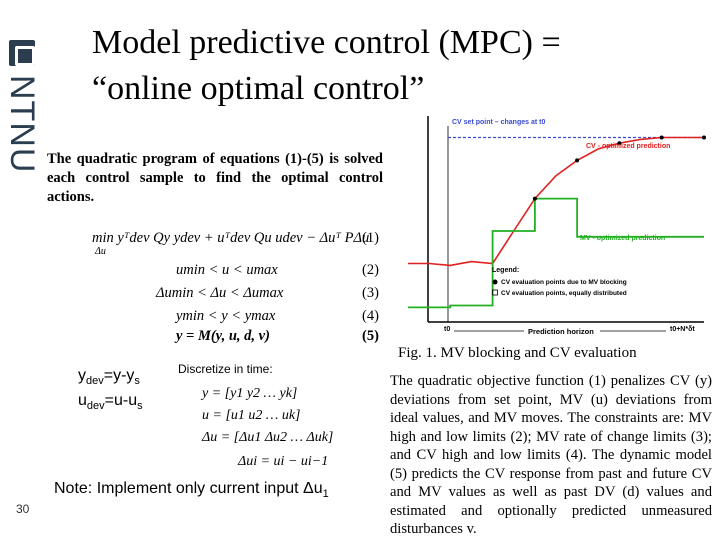 The width and height of the screenshot is (720, 540). I want to click on discretize-du: Δu = [Δu1 Δu2 … Δuk], so click(268, 437).